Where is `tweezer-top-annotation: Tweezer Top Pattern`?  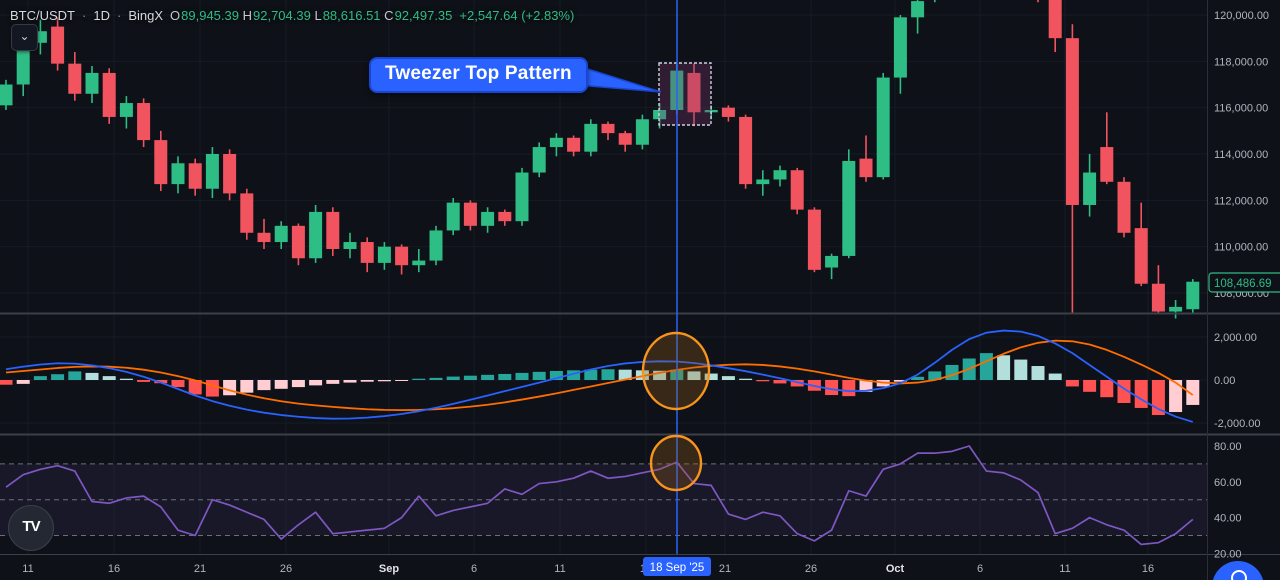
tweezer-top-annotation: Tweezer Top Pattern is located at coordinates (478, 75).